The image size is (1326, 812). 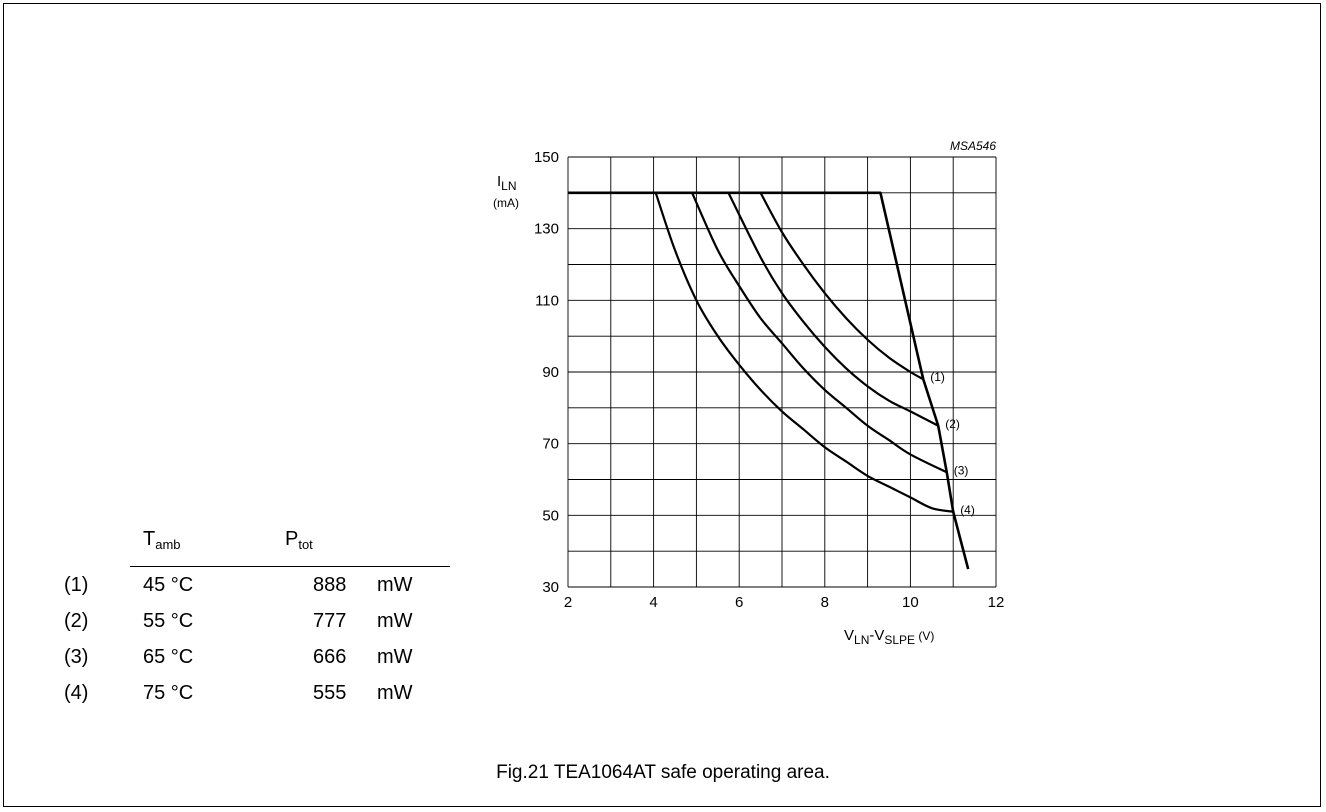 I want to click on y-tick-label: 150, so click(x=546, y=157).